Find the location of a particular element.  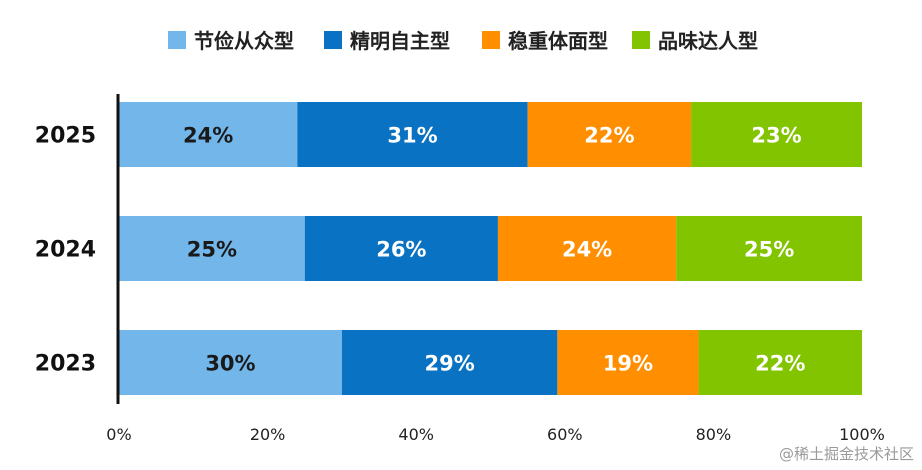

data-label-2025-series-2: 31% is located at coordinates (412, 136).